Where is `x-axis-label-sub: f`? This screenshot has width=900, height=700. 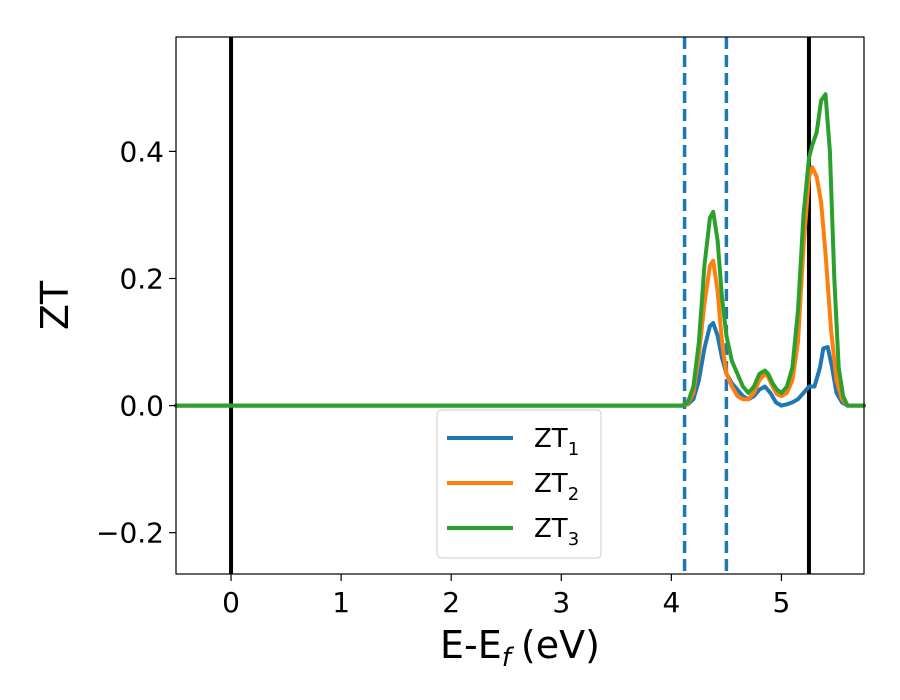
x-axis-label-sub: f is located at coordinates (508, 658).